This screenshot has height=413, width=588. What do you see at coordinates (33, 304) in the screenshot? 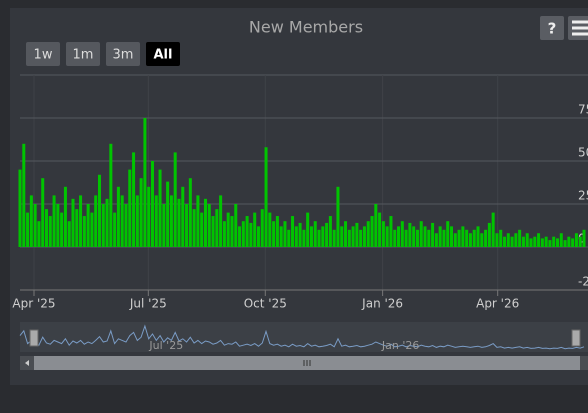
I see `x-tick-label: Apr '25` at bounding box center [33, 304].